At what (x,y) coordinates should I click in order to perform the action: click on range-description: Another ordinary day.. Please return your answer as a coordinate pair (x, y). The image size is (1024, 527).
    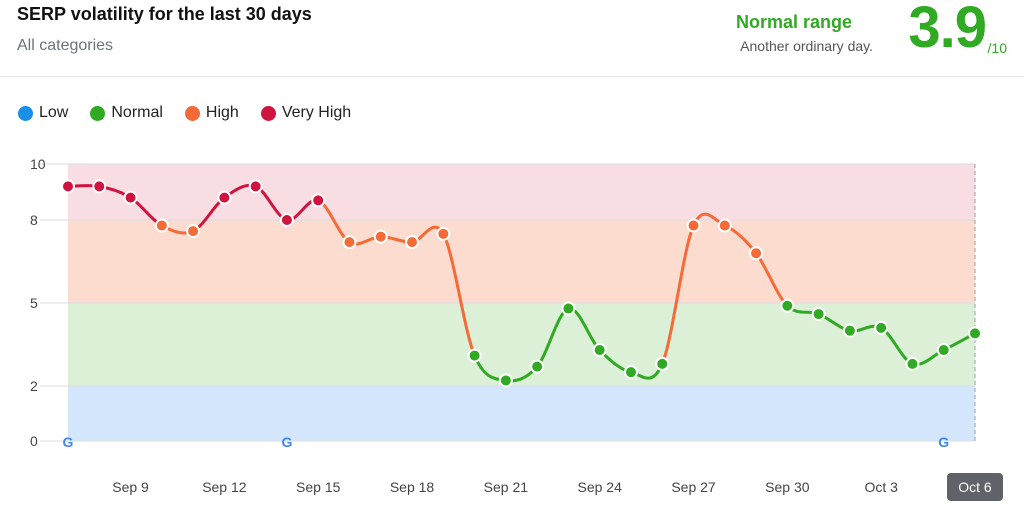
    Looking at the image, I should click on (806, 46).